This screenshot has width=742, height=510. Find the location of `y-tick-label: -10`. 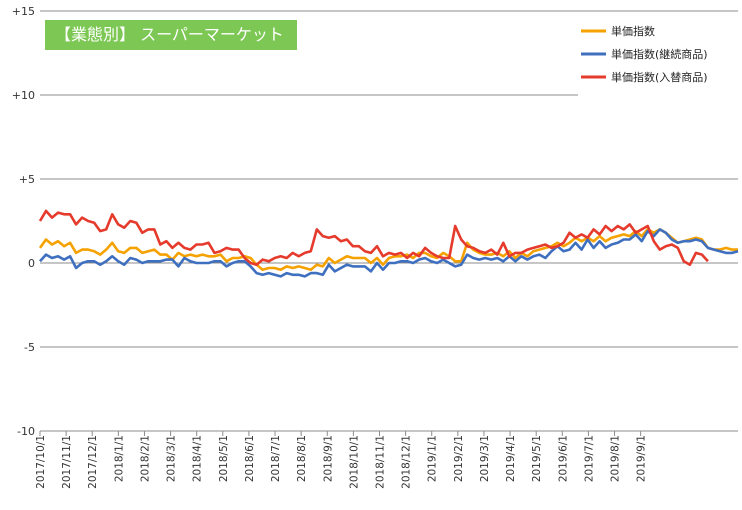

y-tick-label: -10 is located at coordinates (26, 431).